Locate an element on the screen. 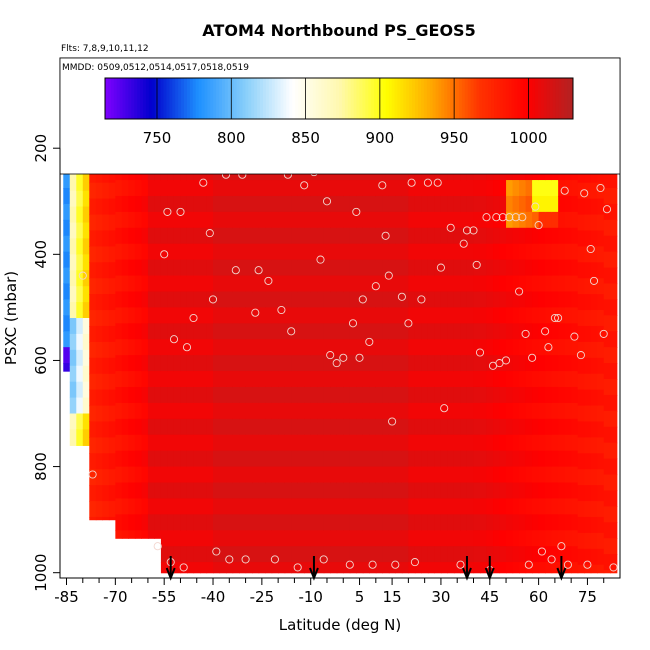 The height and width of the screenshot is (650, 650). y-tick-label: 1000 is located at coordinates (41, 573).